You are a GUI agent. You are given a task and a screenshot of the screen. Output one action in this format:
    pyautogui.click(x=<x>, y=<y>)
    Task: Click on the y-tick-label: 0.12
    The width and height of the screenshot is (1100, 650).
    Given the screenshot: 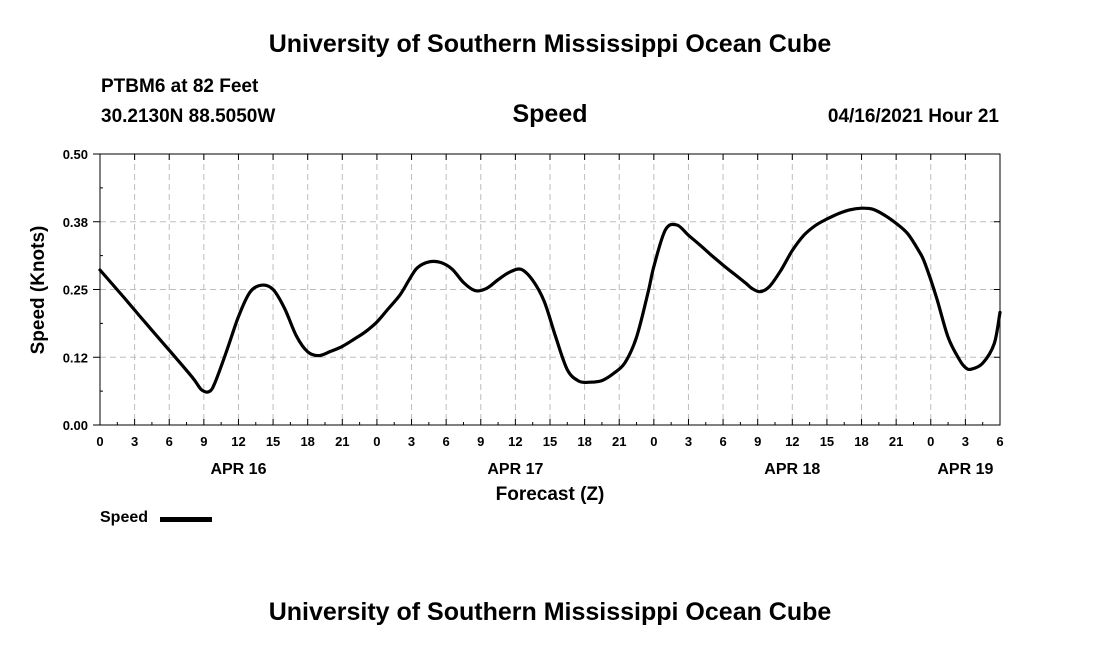 What is the action you would take?
    pyautogui.click(x=75, y=357)
    